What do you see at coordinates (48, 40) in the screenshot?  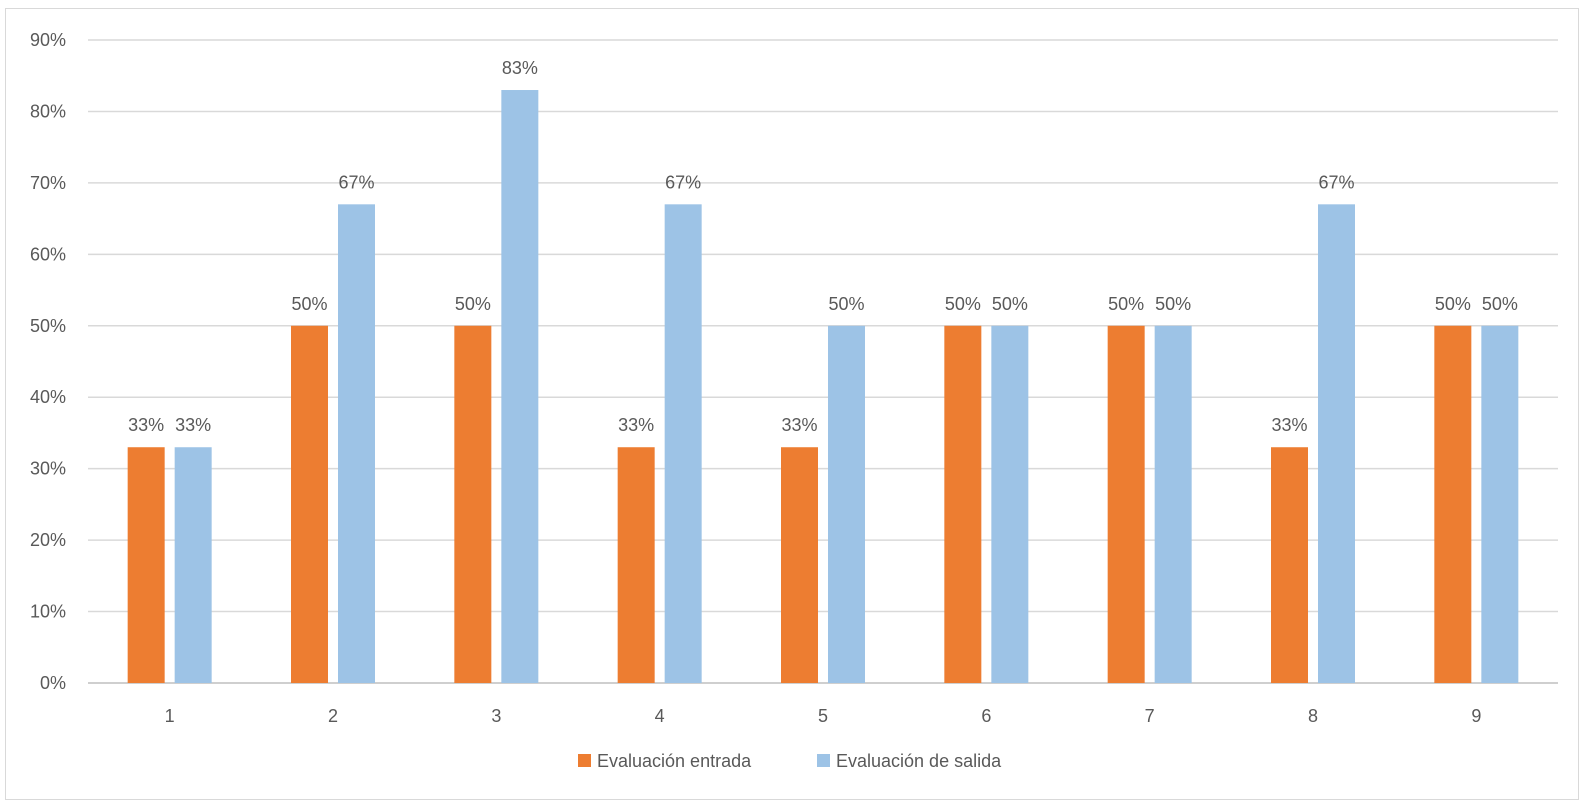 I see `y-tick-label: 90%` at bounding box center [48, 40].